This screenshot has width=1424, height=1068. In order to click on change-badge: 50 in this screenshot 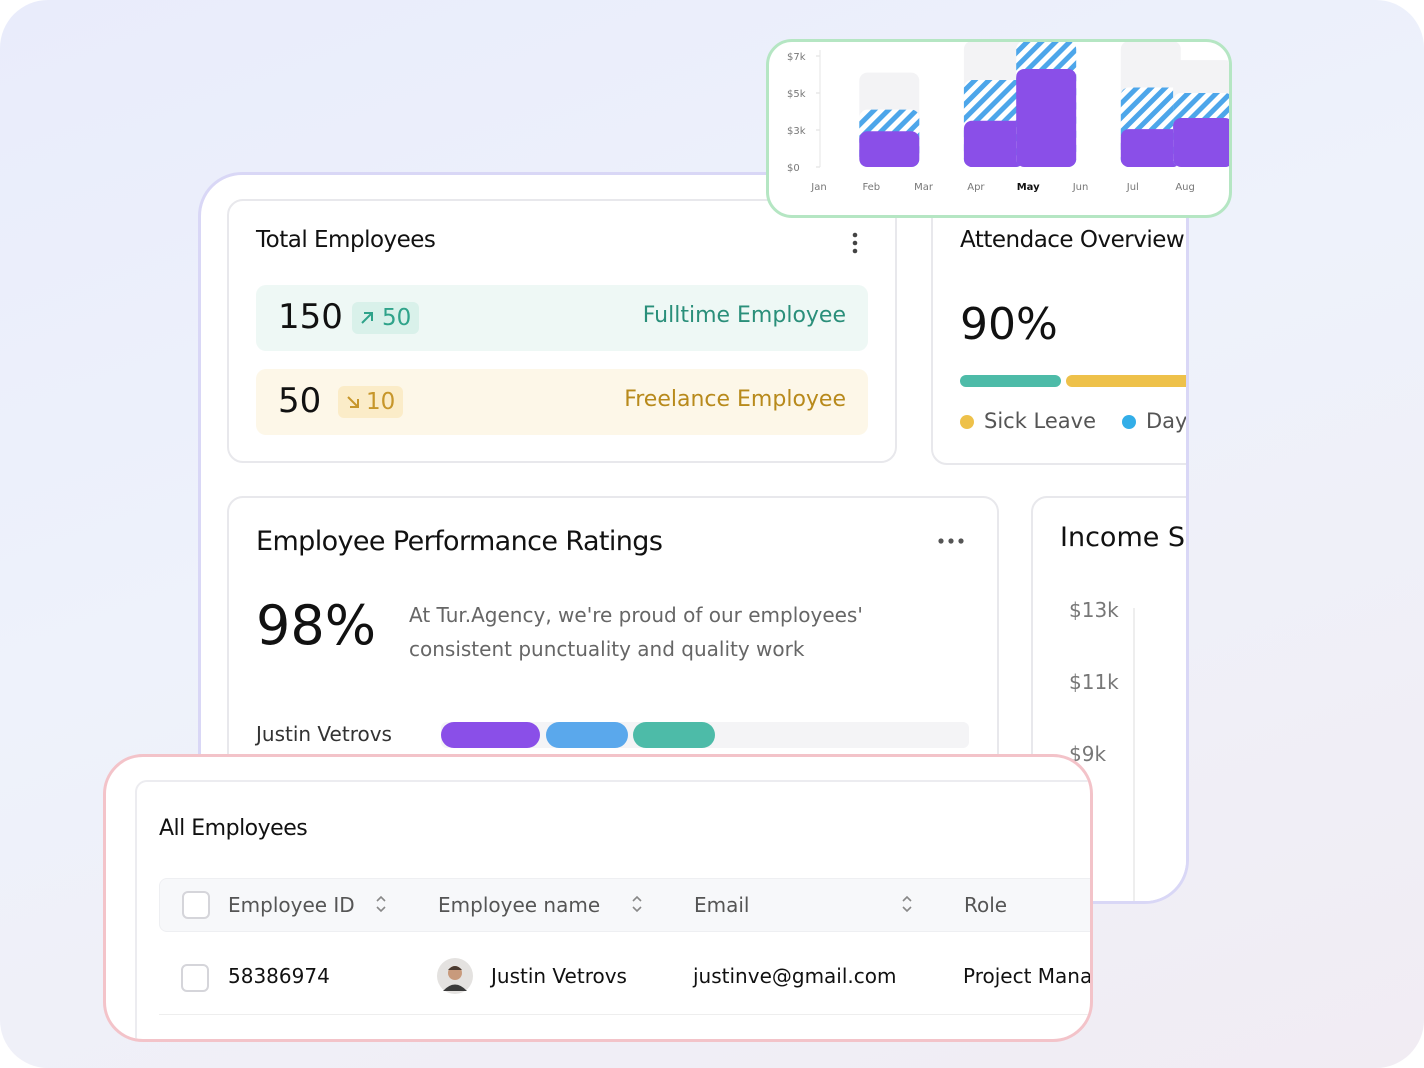, I will do `click(386, 318)`.